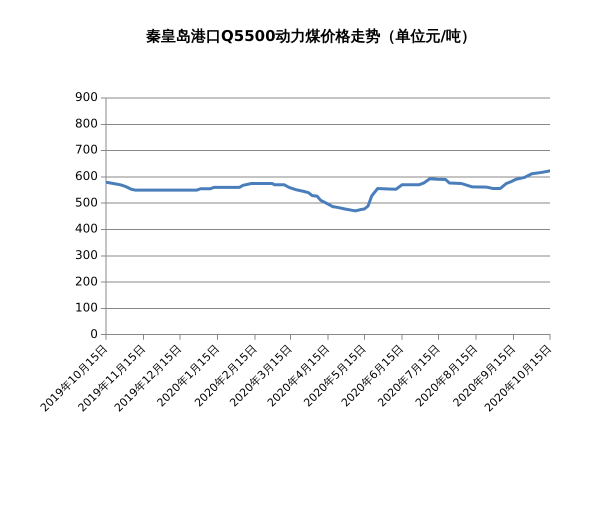 The width and height of the screenshot is (602, 510). Describe the element at coordinates (86, 307) in the screenshot. I see `y-tick-label: 100` at that location.